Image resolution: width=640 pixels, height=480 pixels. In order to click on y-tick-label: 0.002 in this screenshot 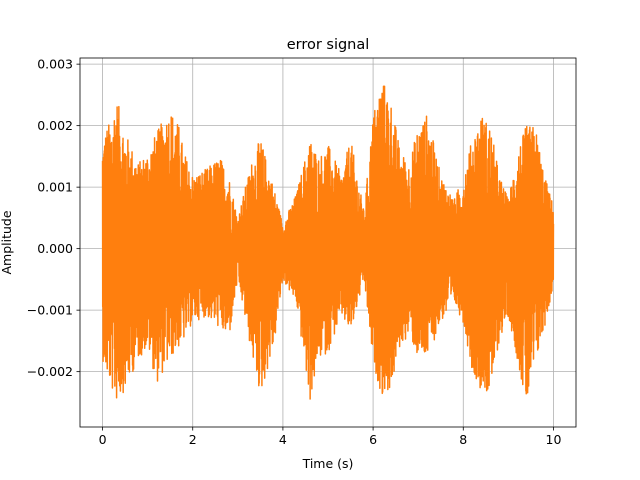, I will do `click(55, 125)`.